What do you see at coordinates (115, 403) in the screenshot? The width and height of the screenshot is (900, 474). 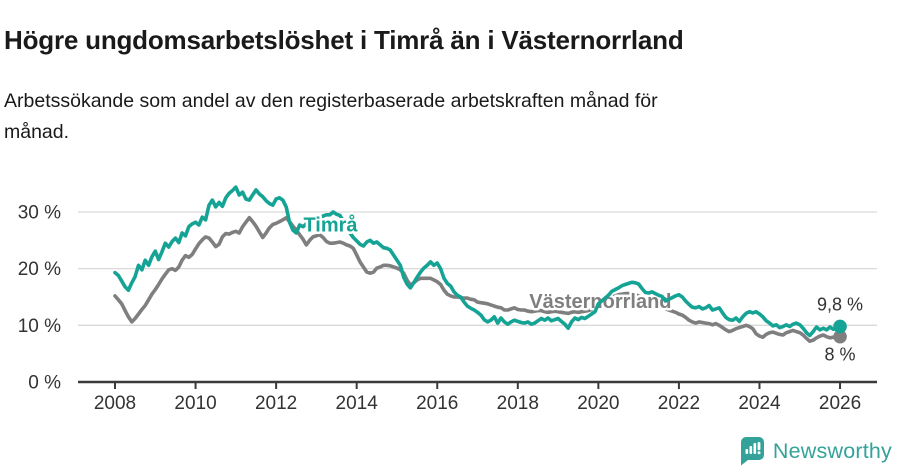 I see `x-tick-label: 2008` at bounding box center [115, 403].